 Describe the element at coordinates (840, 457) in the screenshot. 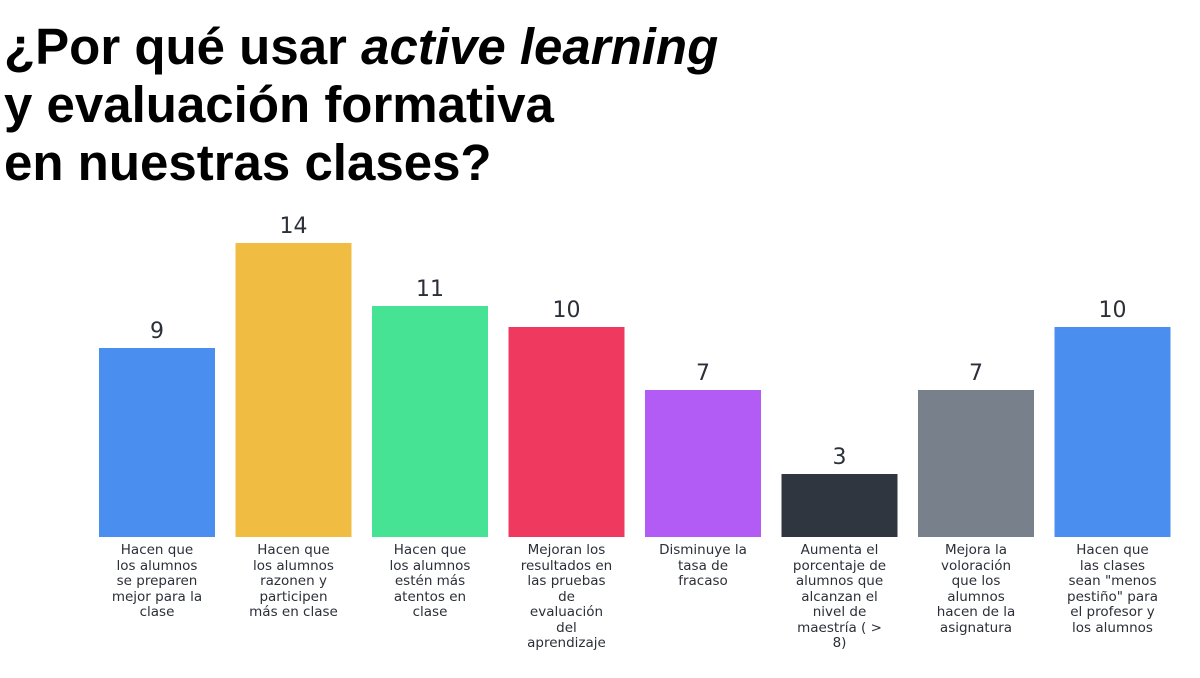

I see `value-label-6: 3` at that location.